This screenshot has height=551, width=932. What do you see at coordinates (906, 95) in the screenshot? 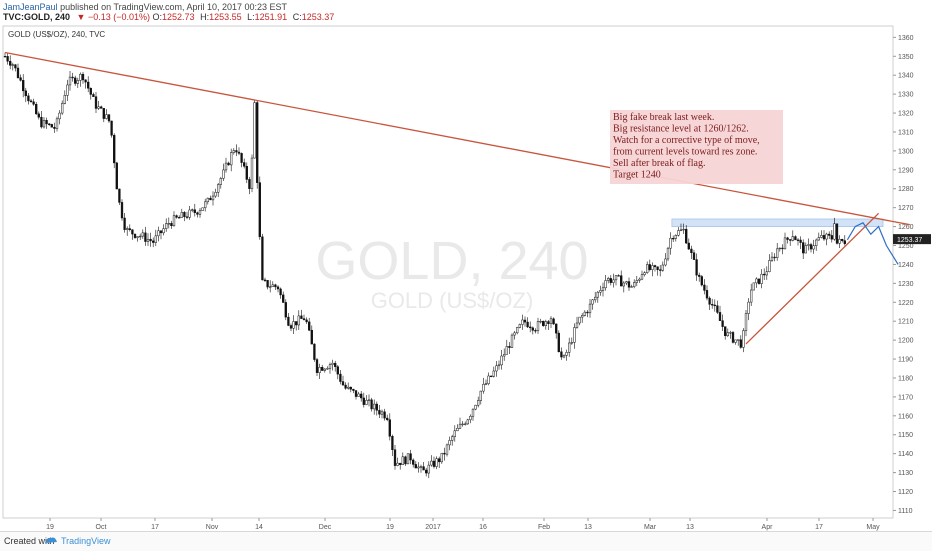
I see `y-tick-label: 1330` at bounding box center [906, 95].